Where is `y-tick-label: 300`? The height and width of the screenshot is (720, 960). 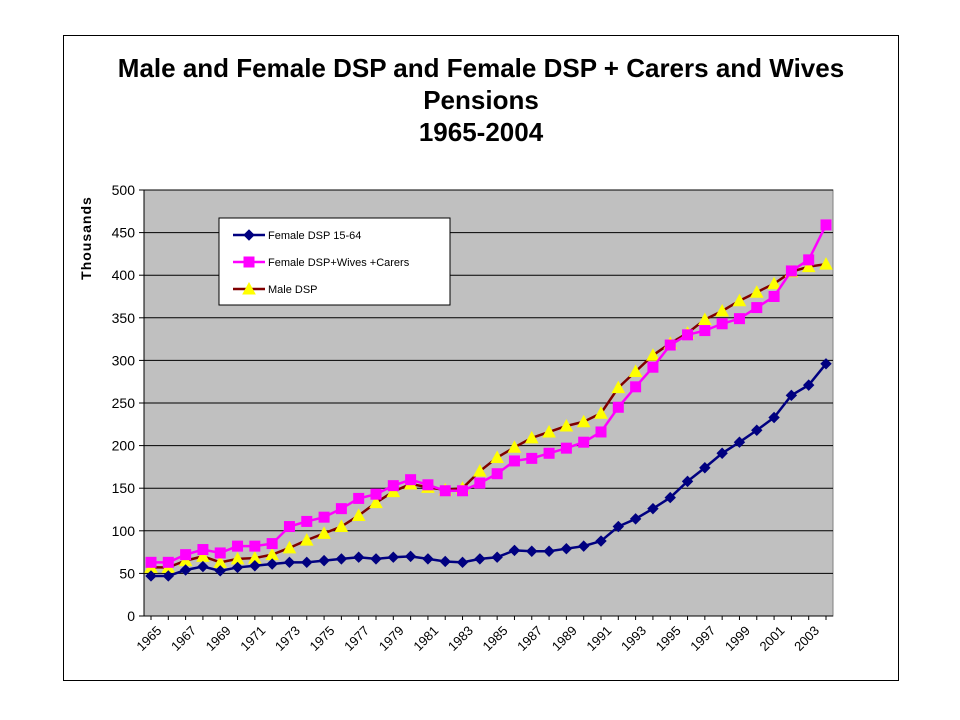
y-tick-label: 300 is located at coordinates (124, 360).